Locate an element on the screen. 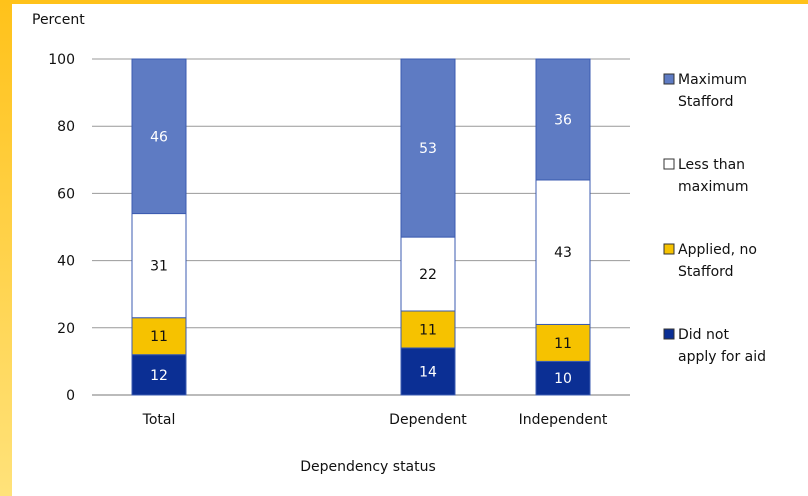 The width and height of the screenshot is (808, 496). y-tick-label: 40 is located at coordinates (66, 262).